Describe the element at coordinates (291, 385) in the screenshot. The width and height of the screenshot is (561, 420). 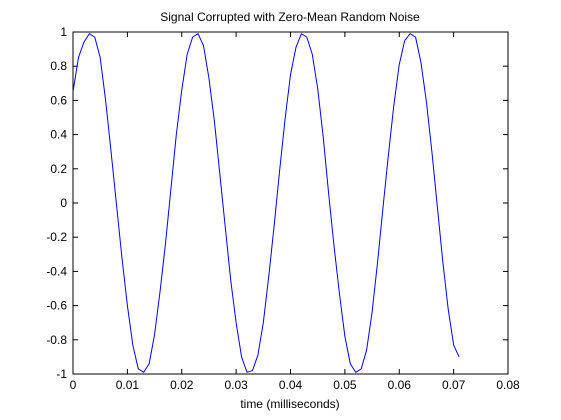
I see `x-tick-label: 0.04` at that location.